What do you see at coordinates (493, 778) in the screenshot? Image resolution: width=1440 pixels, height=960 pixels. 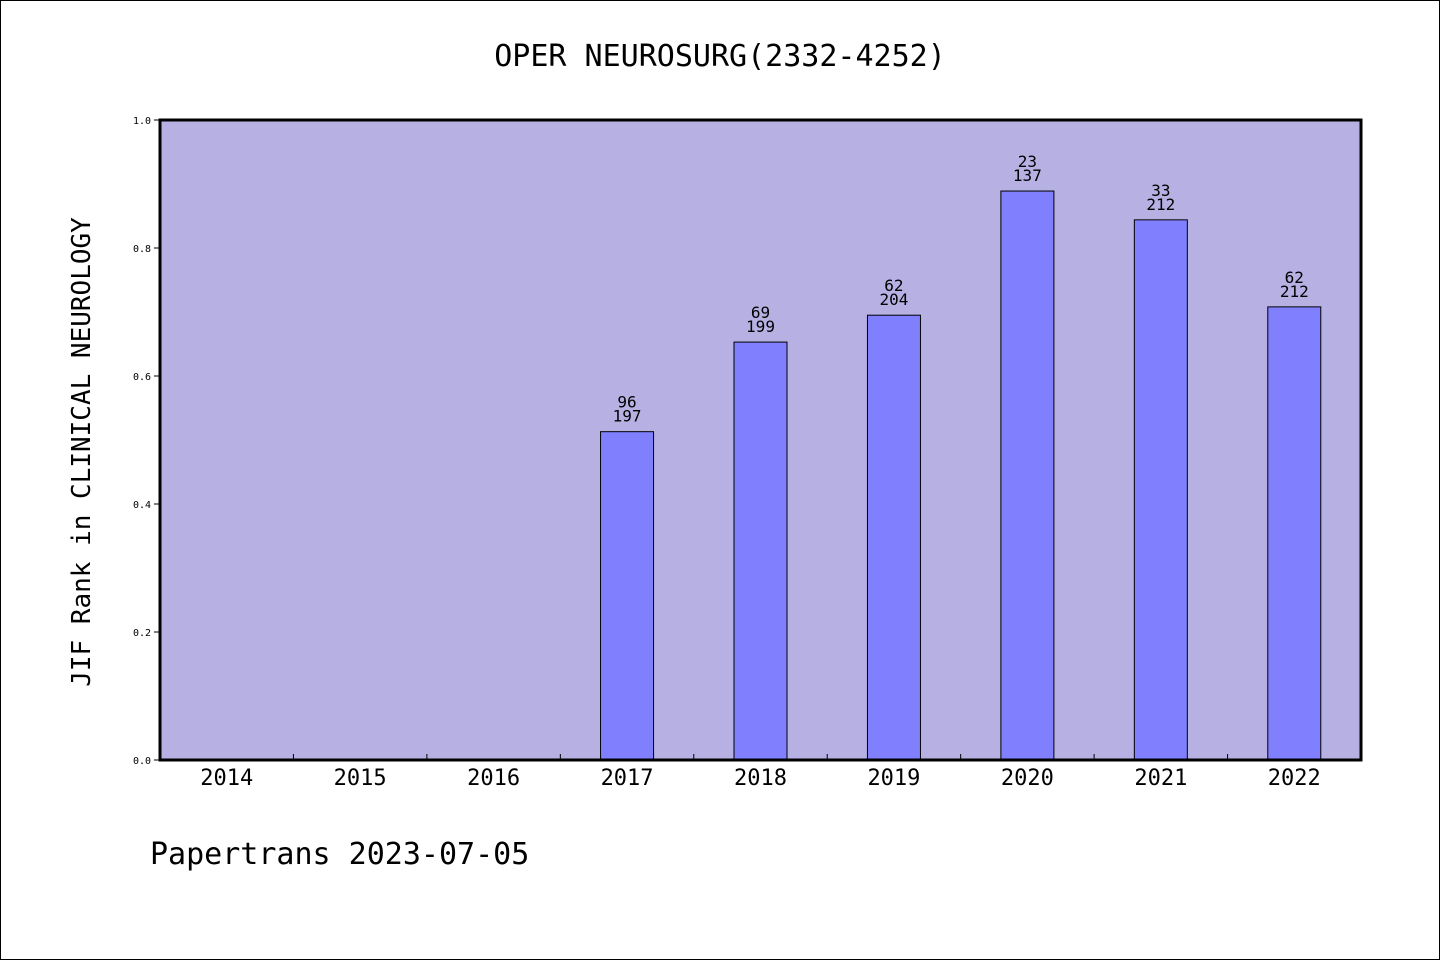 I see `x-tick-label: 2016` at bounding box center [493, 778].